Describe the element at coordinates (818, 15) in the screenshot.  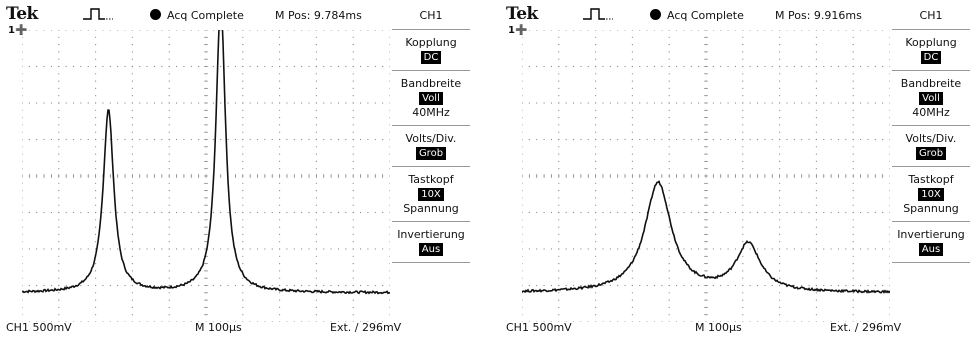
I see `main-position-readout: M Pos: 9.916ms` at that location.